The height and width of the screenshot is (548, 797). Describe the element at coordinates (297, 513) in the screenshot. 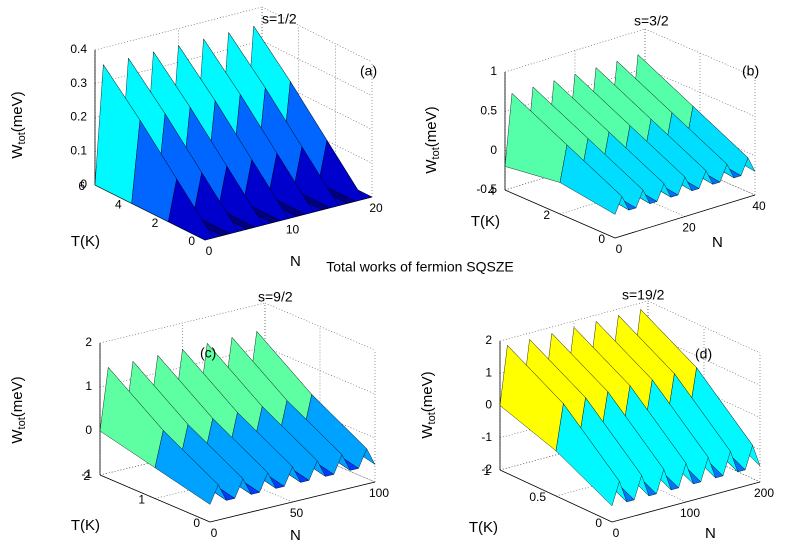

I see `x-tick-label: 50` at that location.